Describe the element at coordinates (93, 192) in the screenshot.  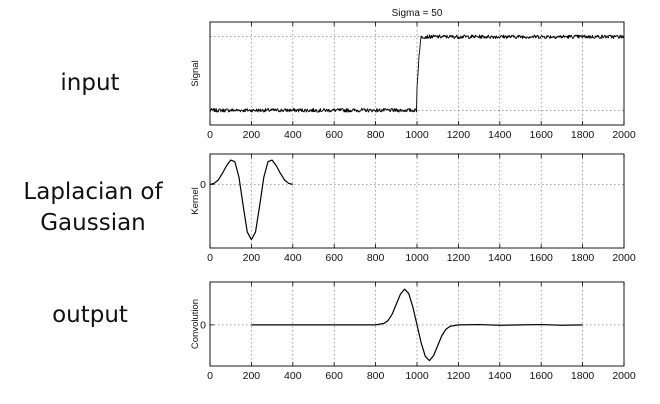
I see `row-label-log-line1: Laplacian of` at that location.